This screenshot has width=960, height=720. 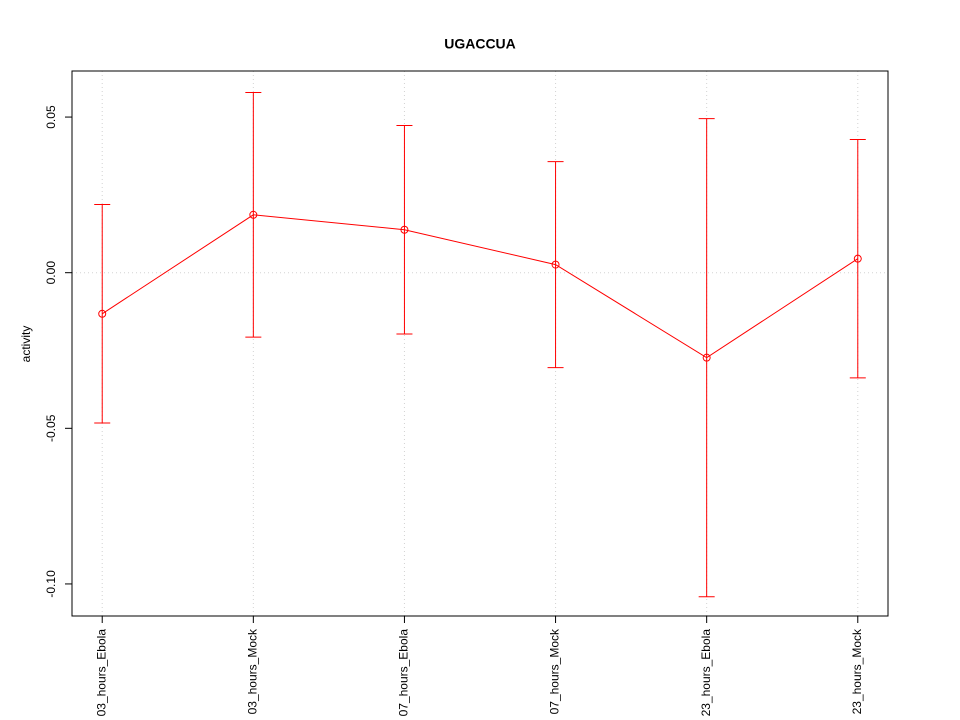 I want to click on y-tick-label: -0.10, so click(x=51, y=584).